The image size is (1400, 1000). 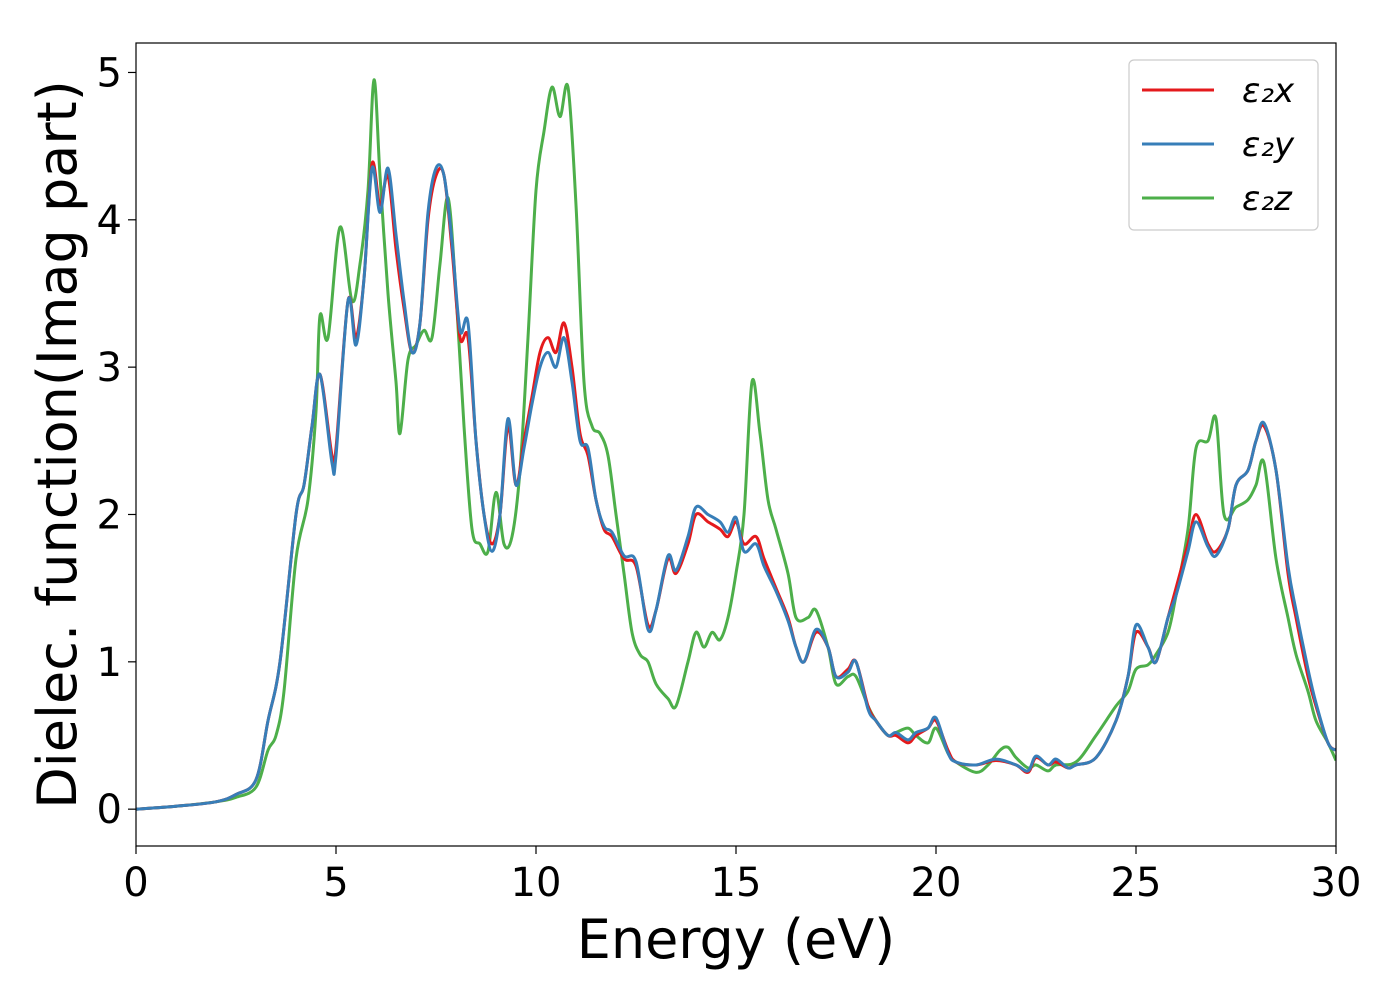 I want to click on legend-label: ε₂x, so click(x=1268, y=91).